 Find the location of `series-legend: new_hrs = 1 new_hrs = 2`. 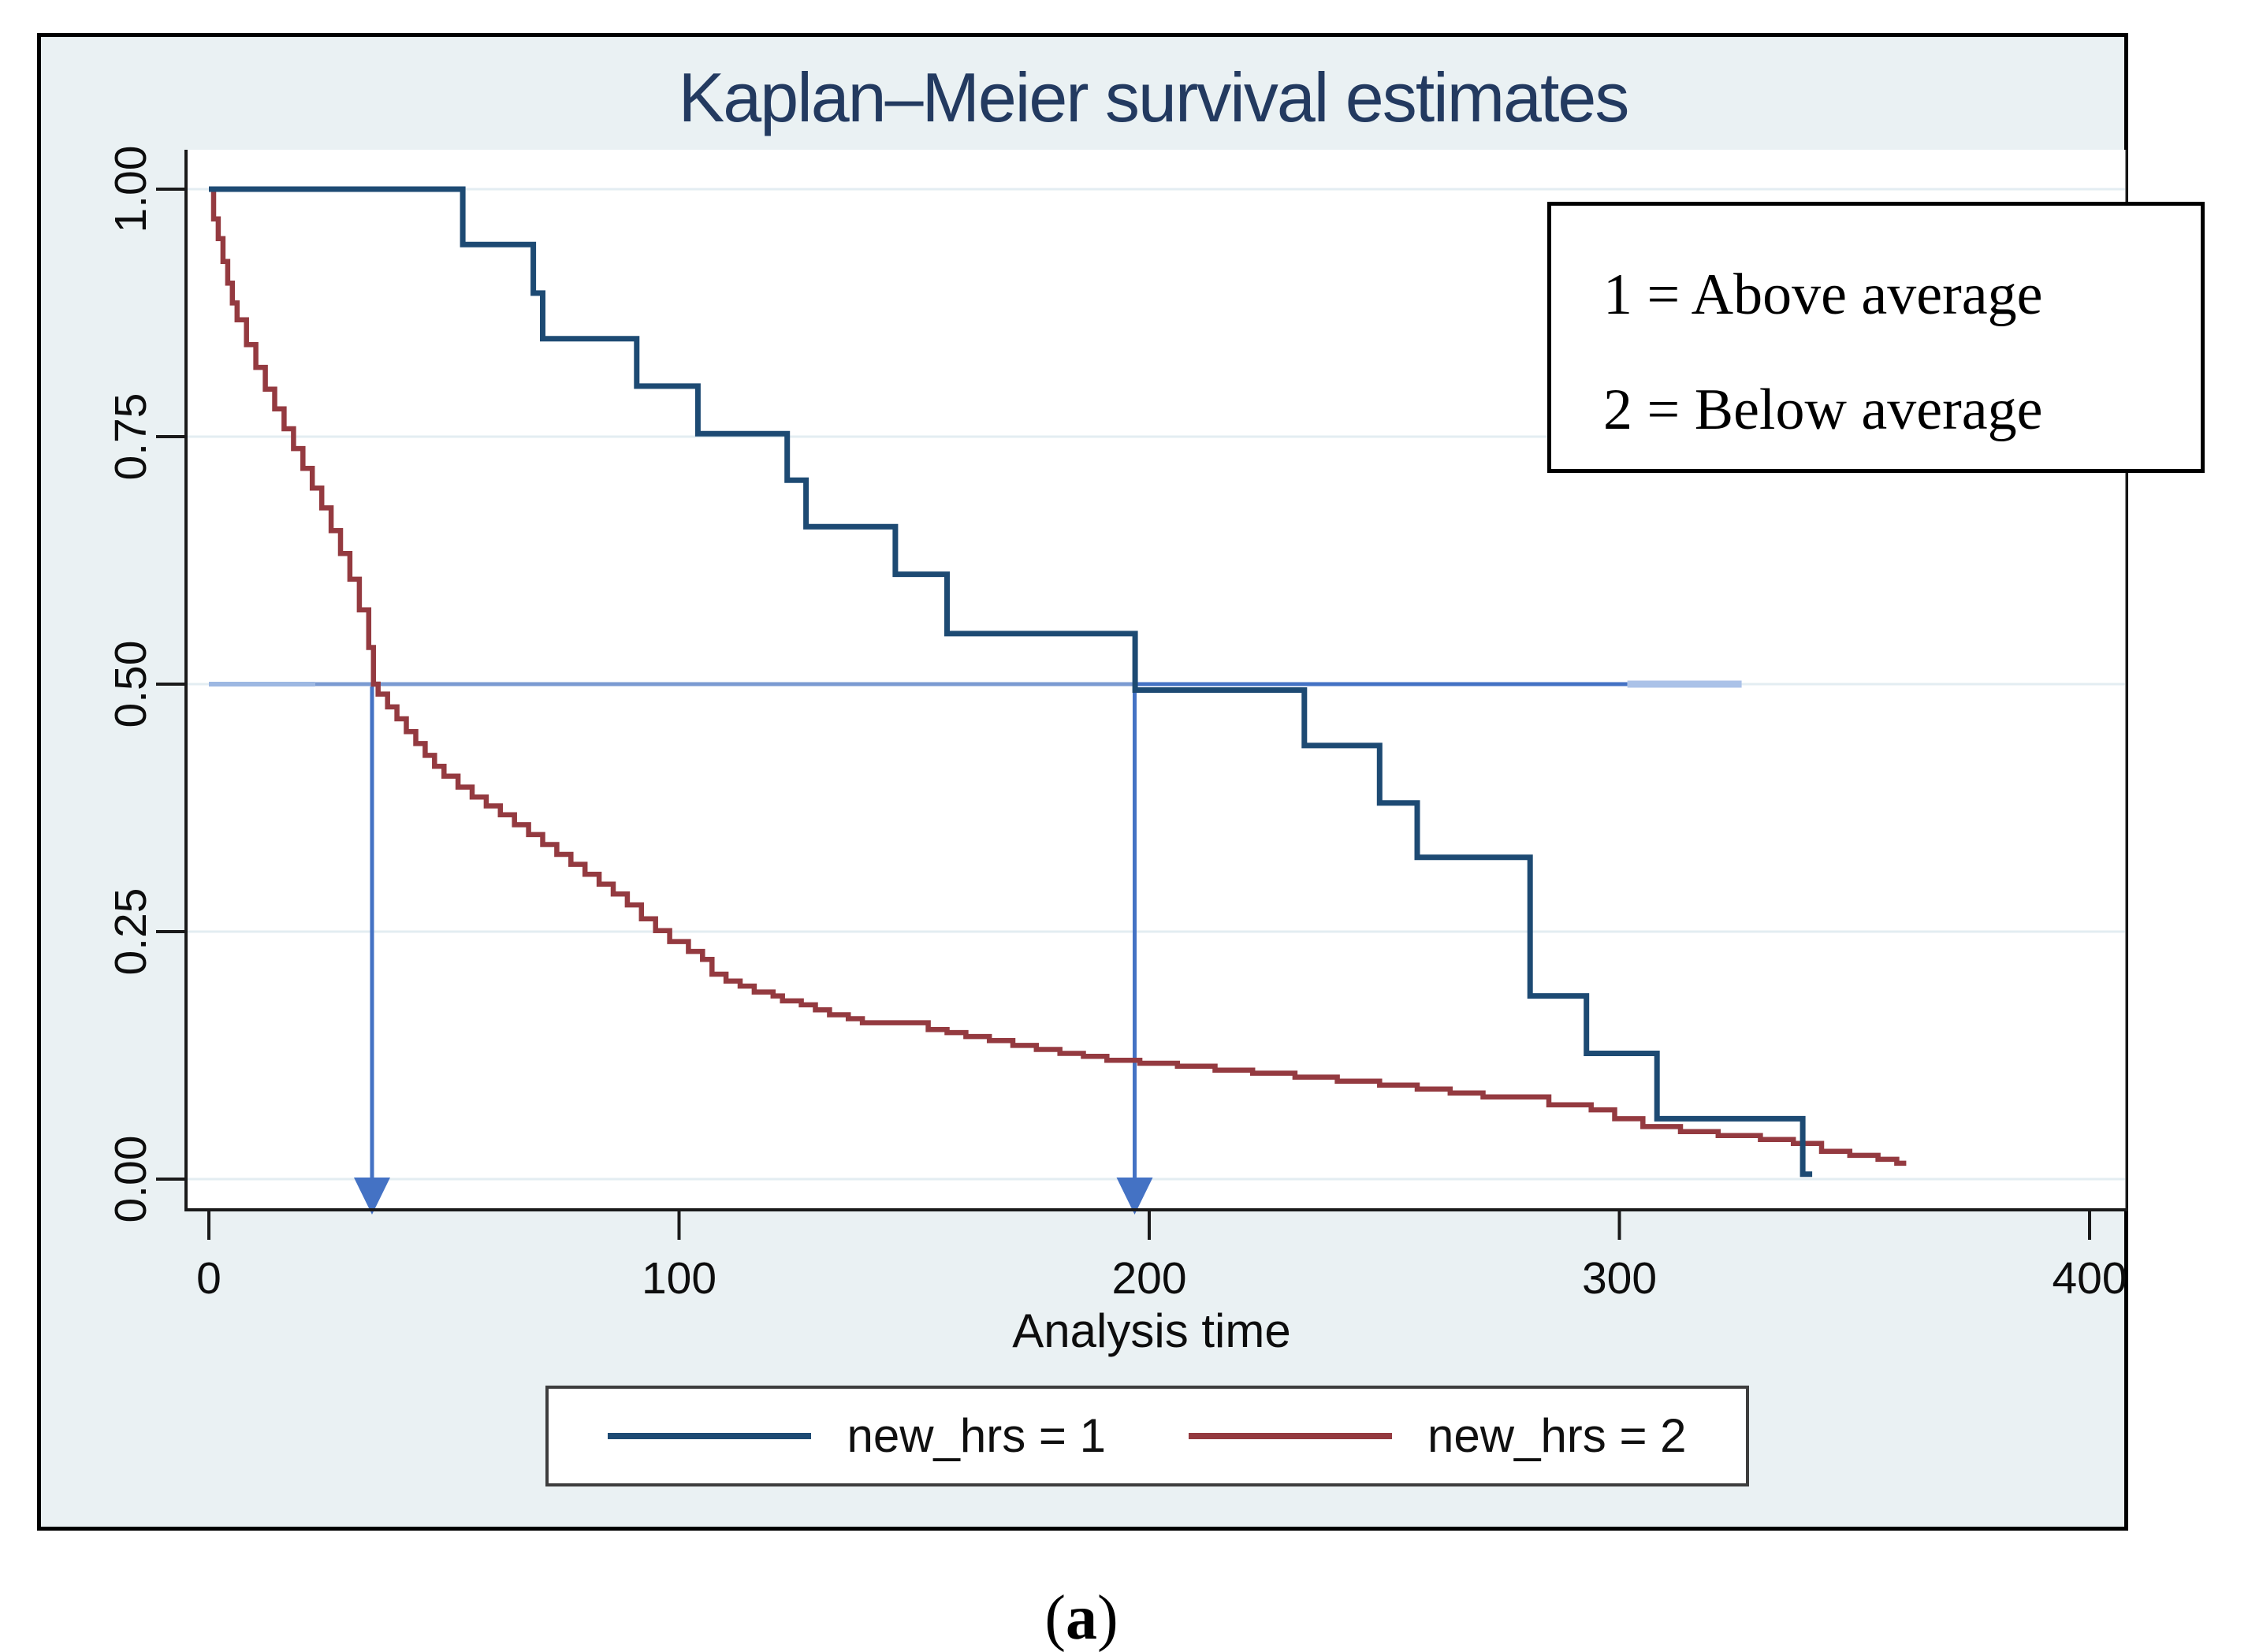

series-legend: new_hrs = 1 new_hrs = 2 is located at coordinates (1147, 1436).